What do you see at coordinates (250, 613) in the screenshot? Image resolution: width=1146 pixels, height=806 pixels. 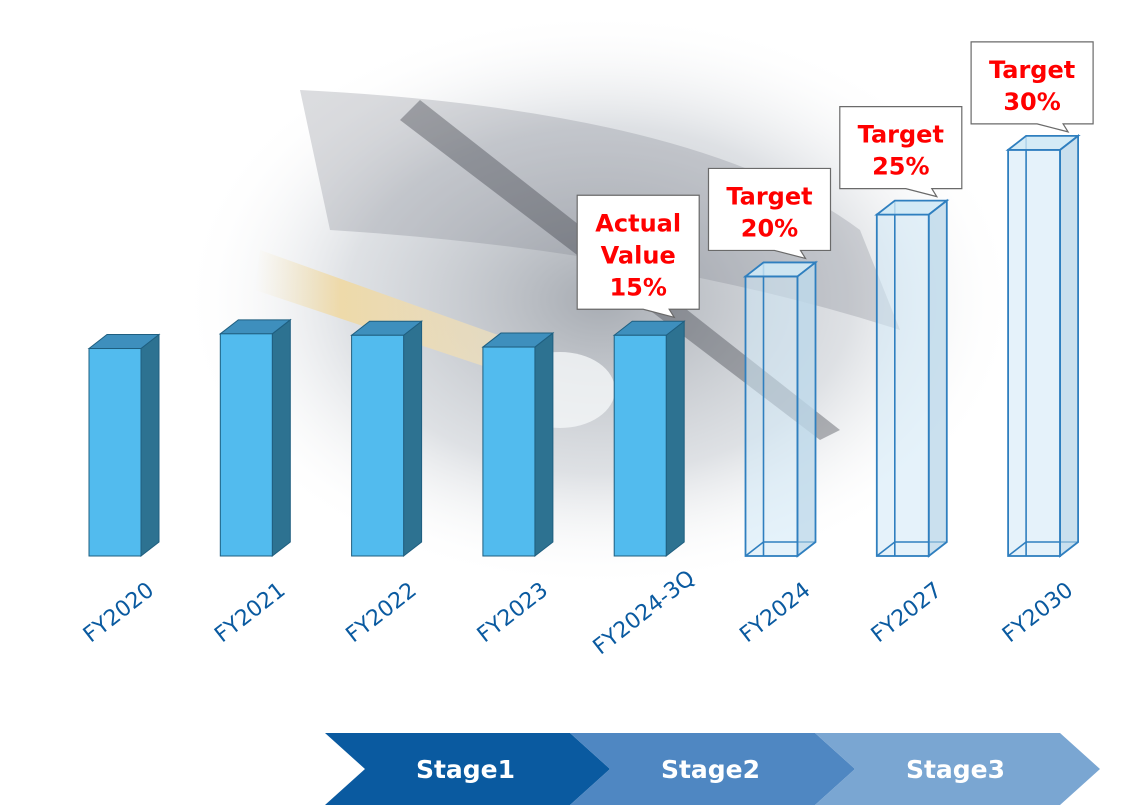 I see `x-tick-label: FY2021` at bounding box center [250, 613].